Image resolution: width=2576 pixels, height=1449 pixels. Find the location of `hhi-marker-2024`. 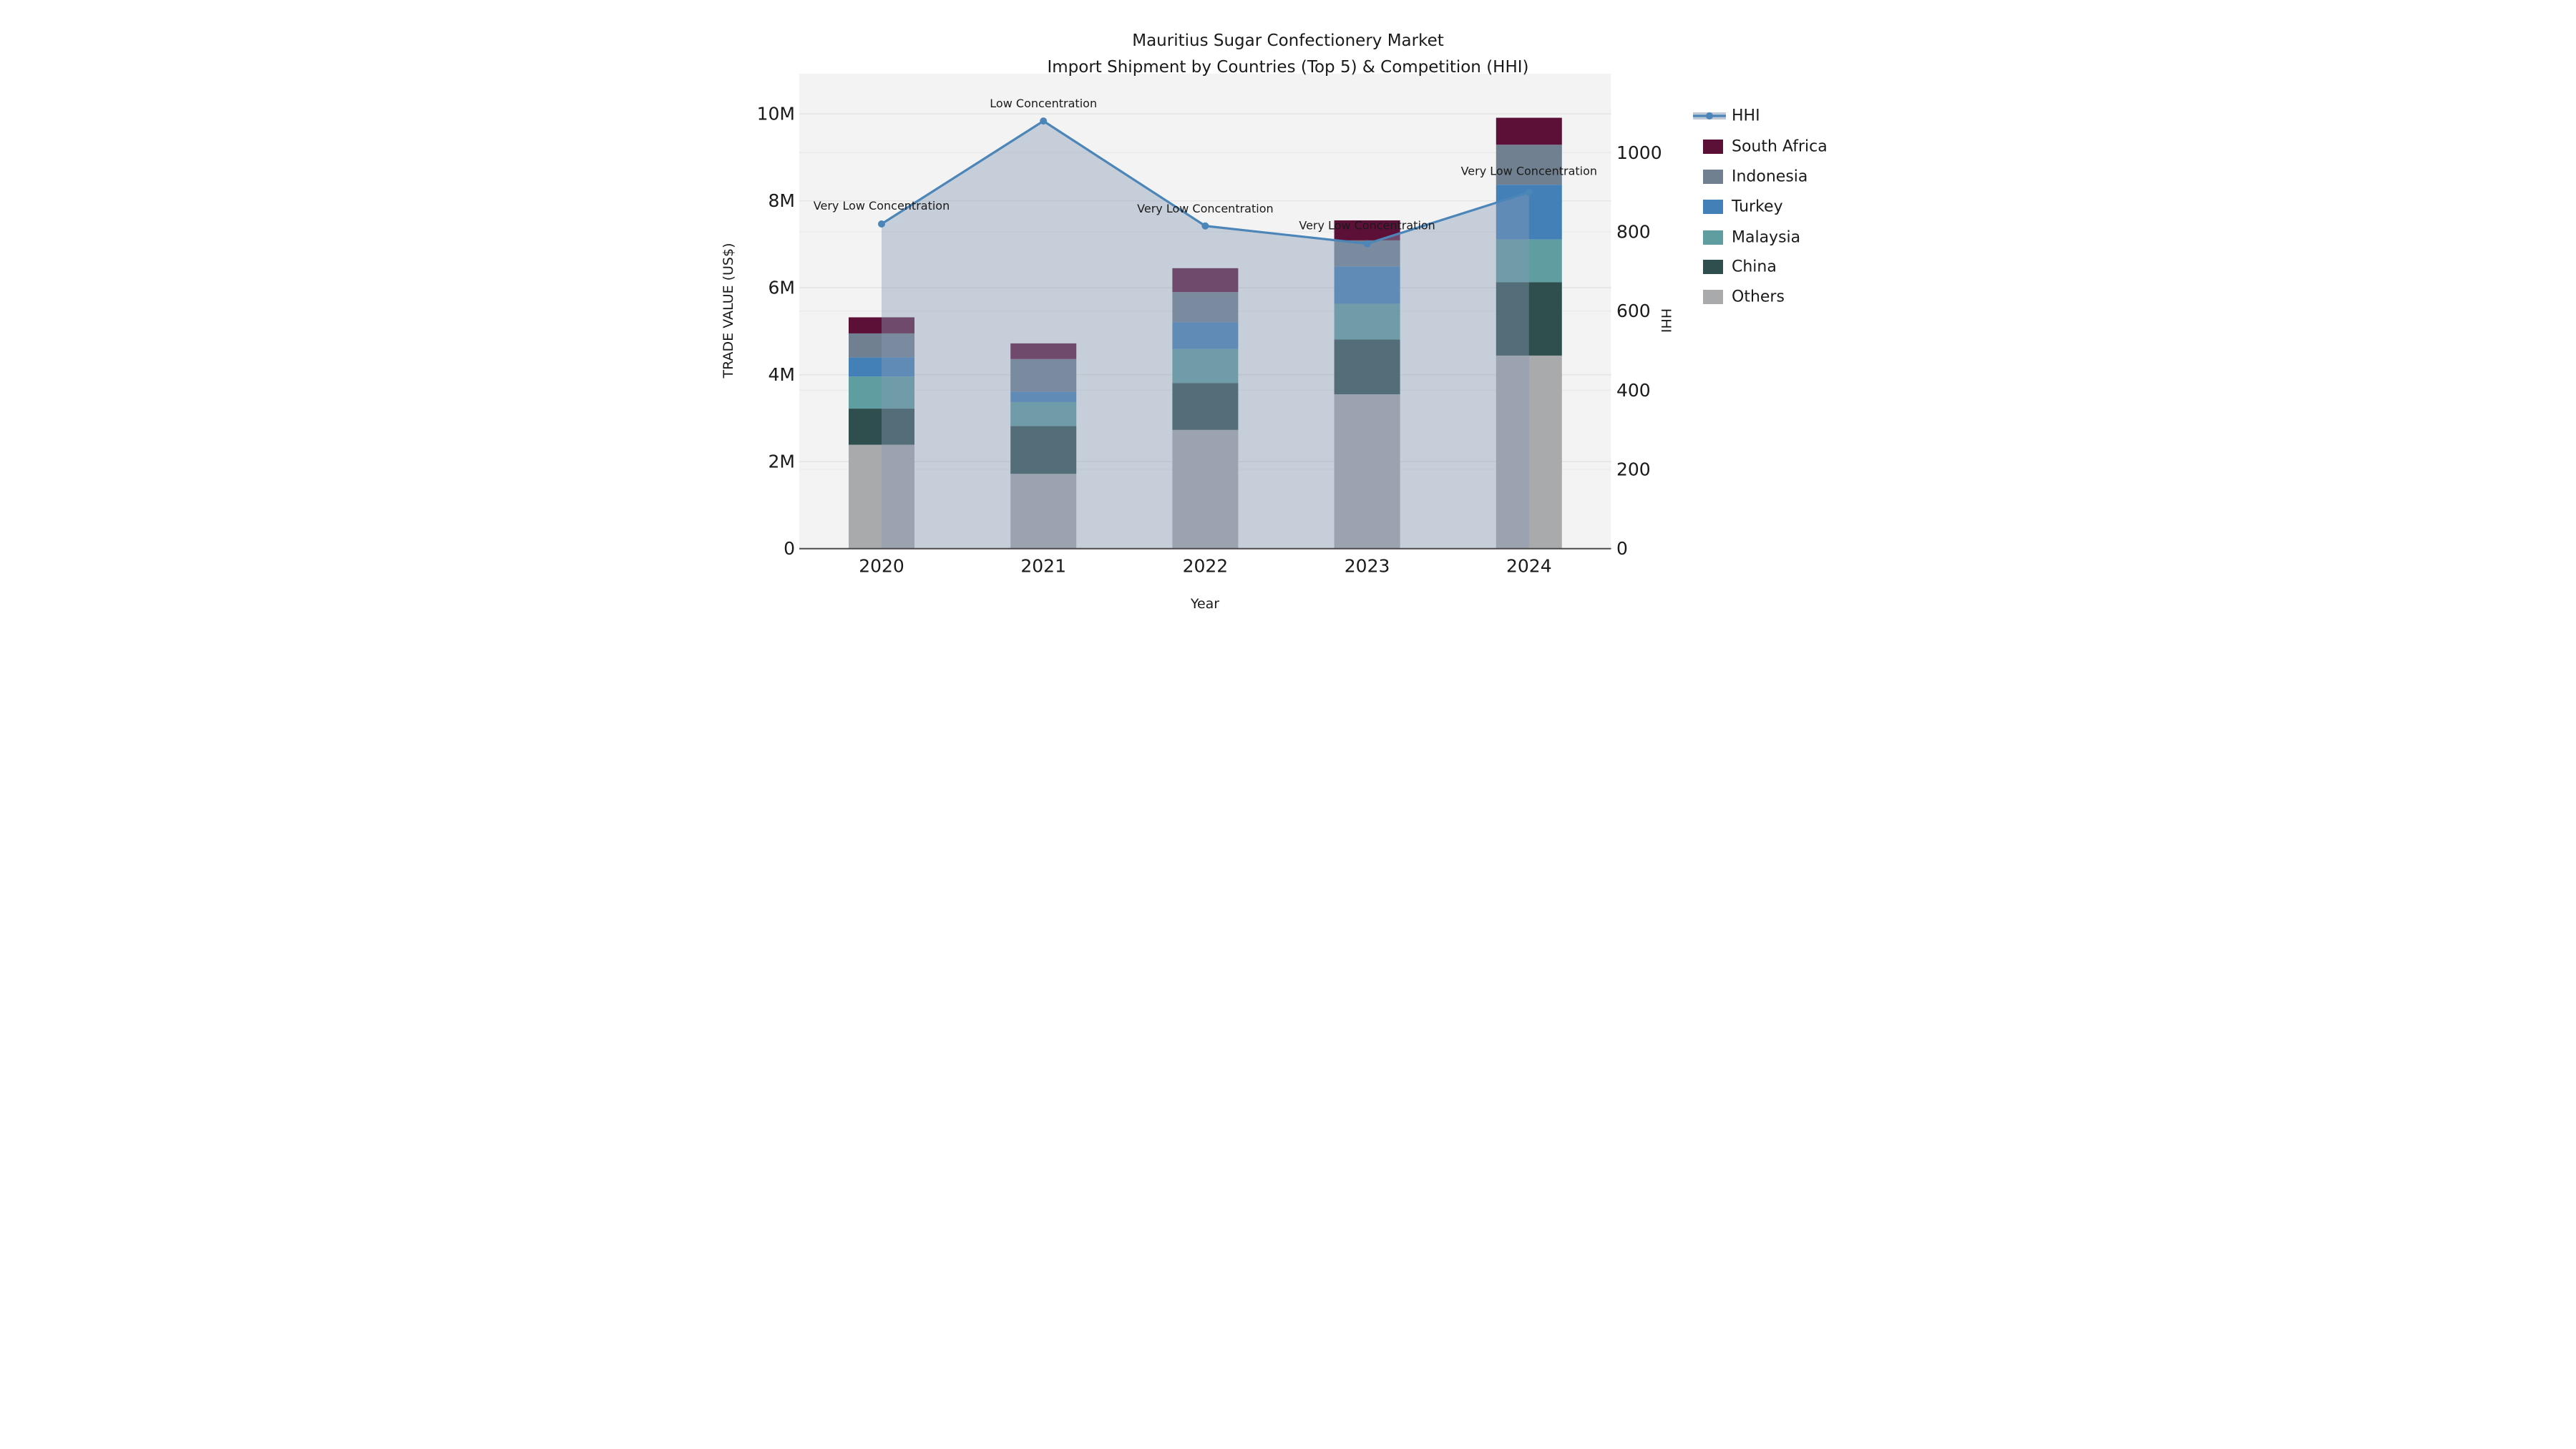

hhi-marker-2024 is located at coordinates (1529, 192).